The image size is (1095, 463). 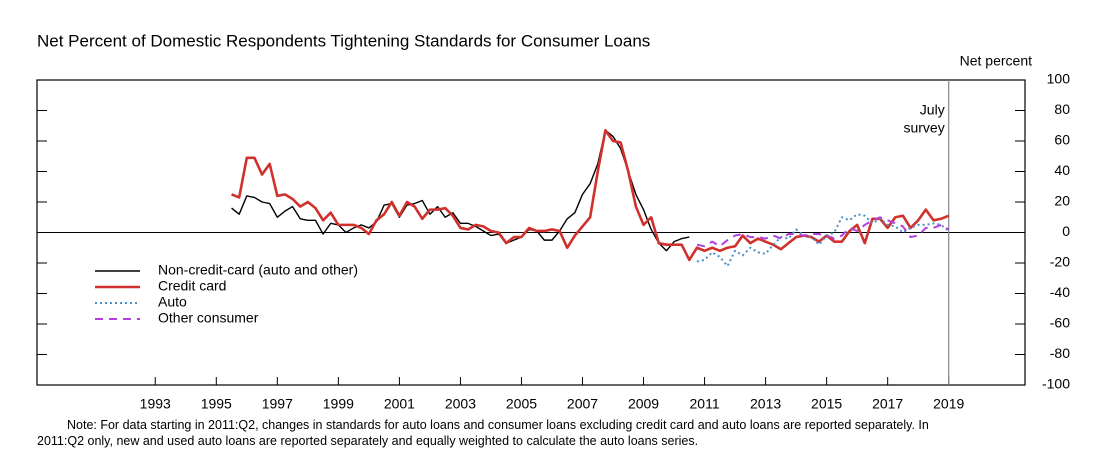 I want to click on x-tick-label: 2015, so click(x=826, y=404).